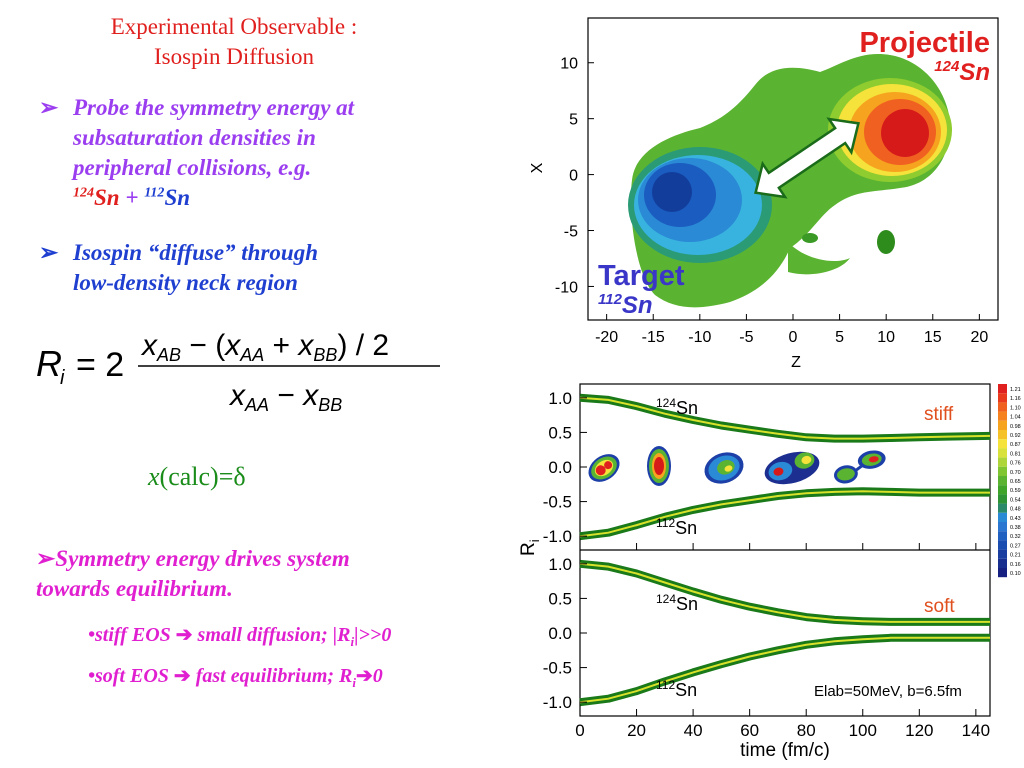 The image size is (1024, 768). I want to click on colorbar-tick-label: 0.43, so click(1015, 519).